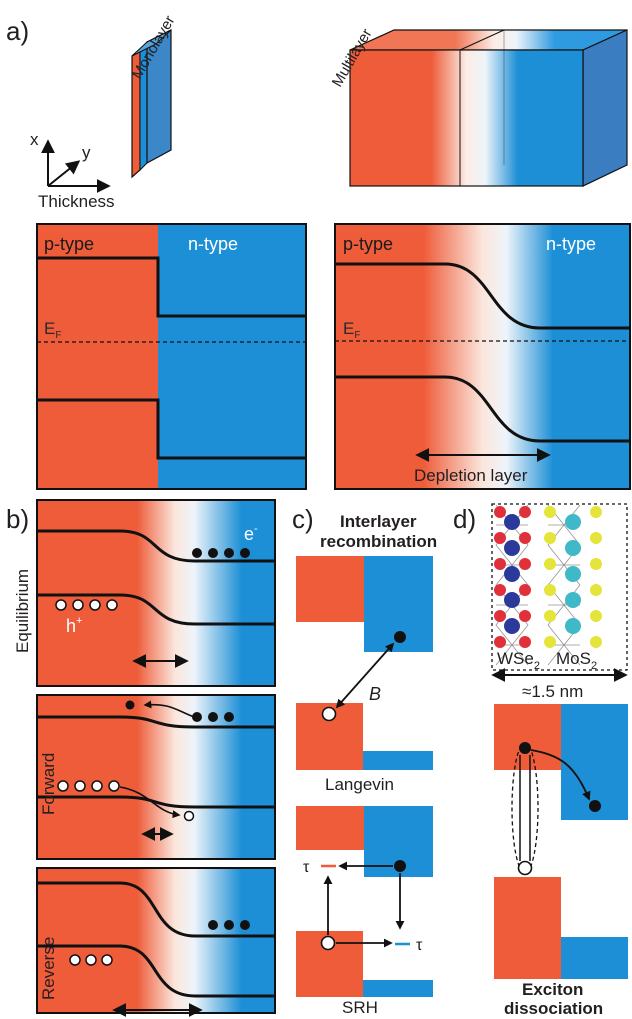 The width and height of the screenshot is (632, 1019). What do you see at coordinates (52, 330) in the screenshot?
I see `mono-ef-label: EF` at bounding box center [52, 330].